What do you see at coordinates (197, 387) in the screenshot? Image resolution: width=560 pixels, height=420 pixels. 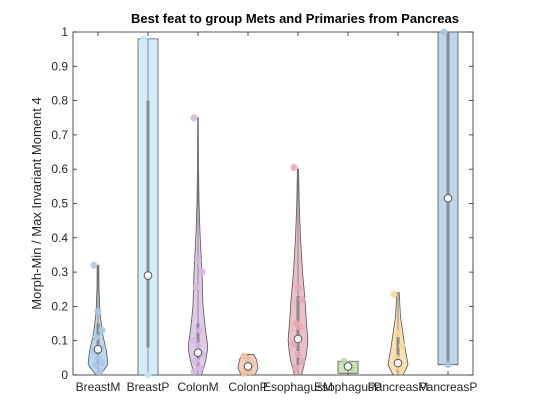 I see `x-tick-label-colonm: ColonM` at bounding box center [197, 387].